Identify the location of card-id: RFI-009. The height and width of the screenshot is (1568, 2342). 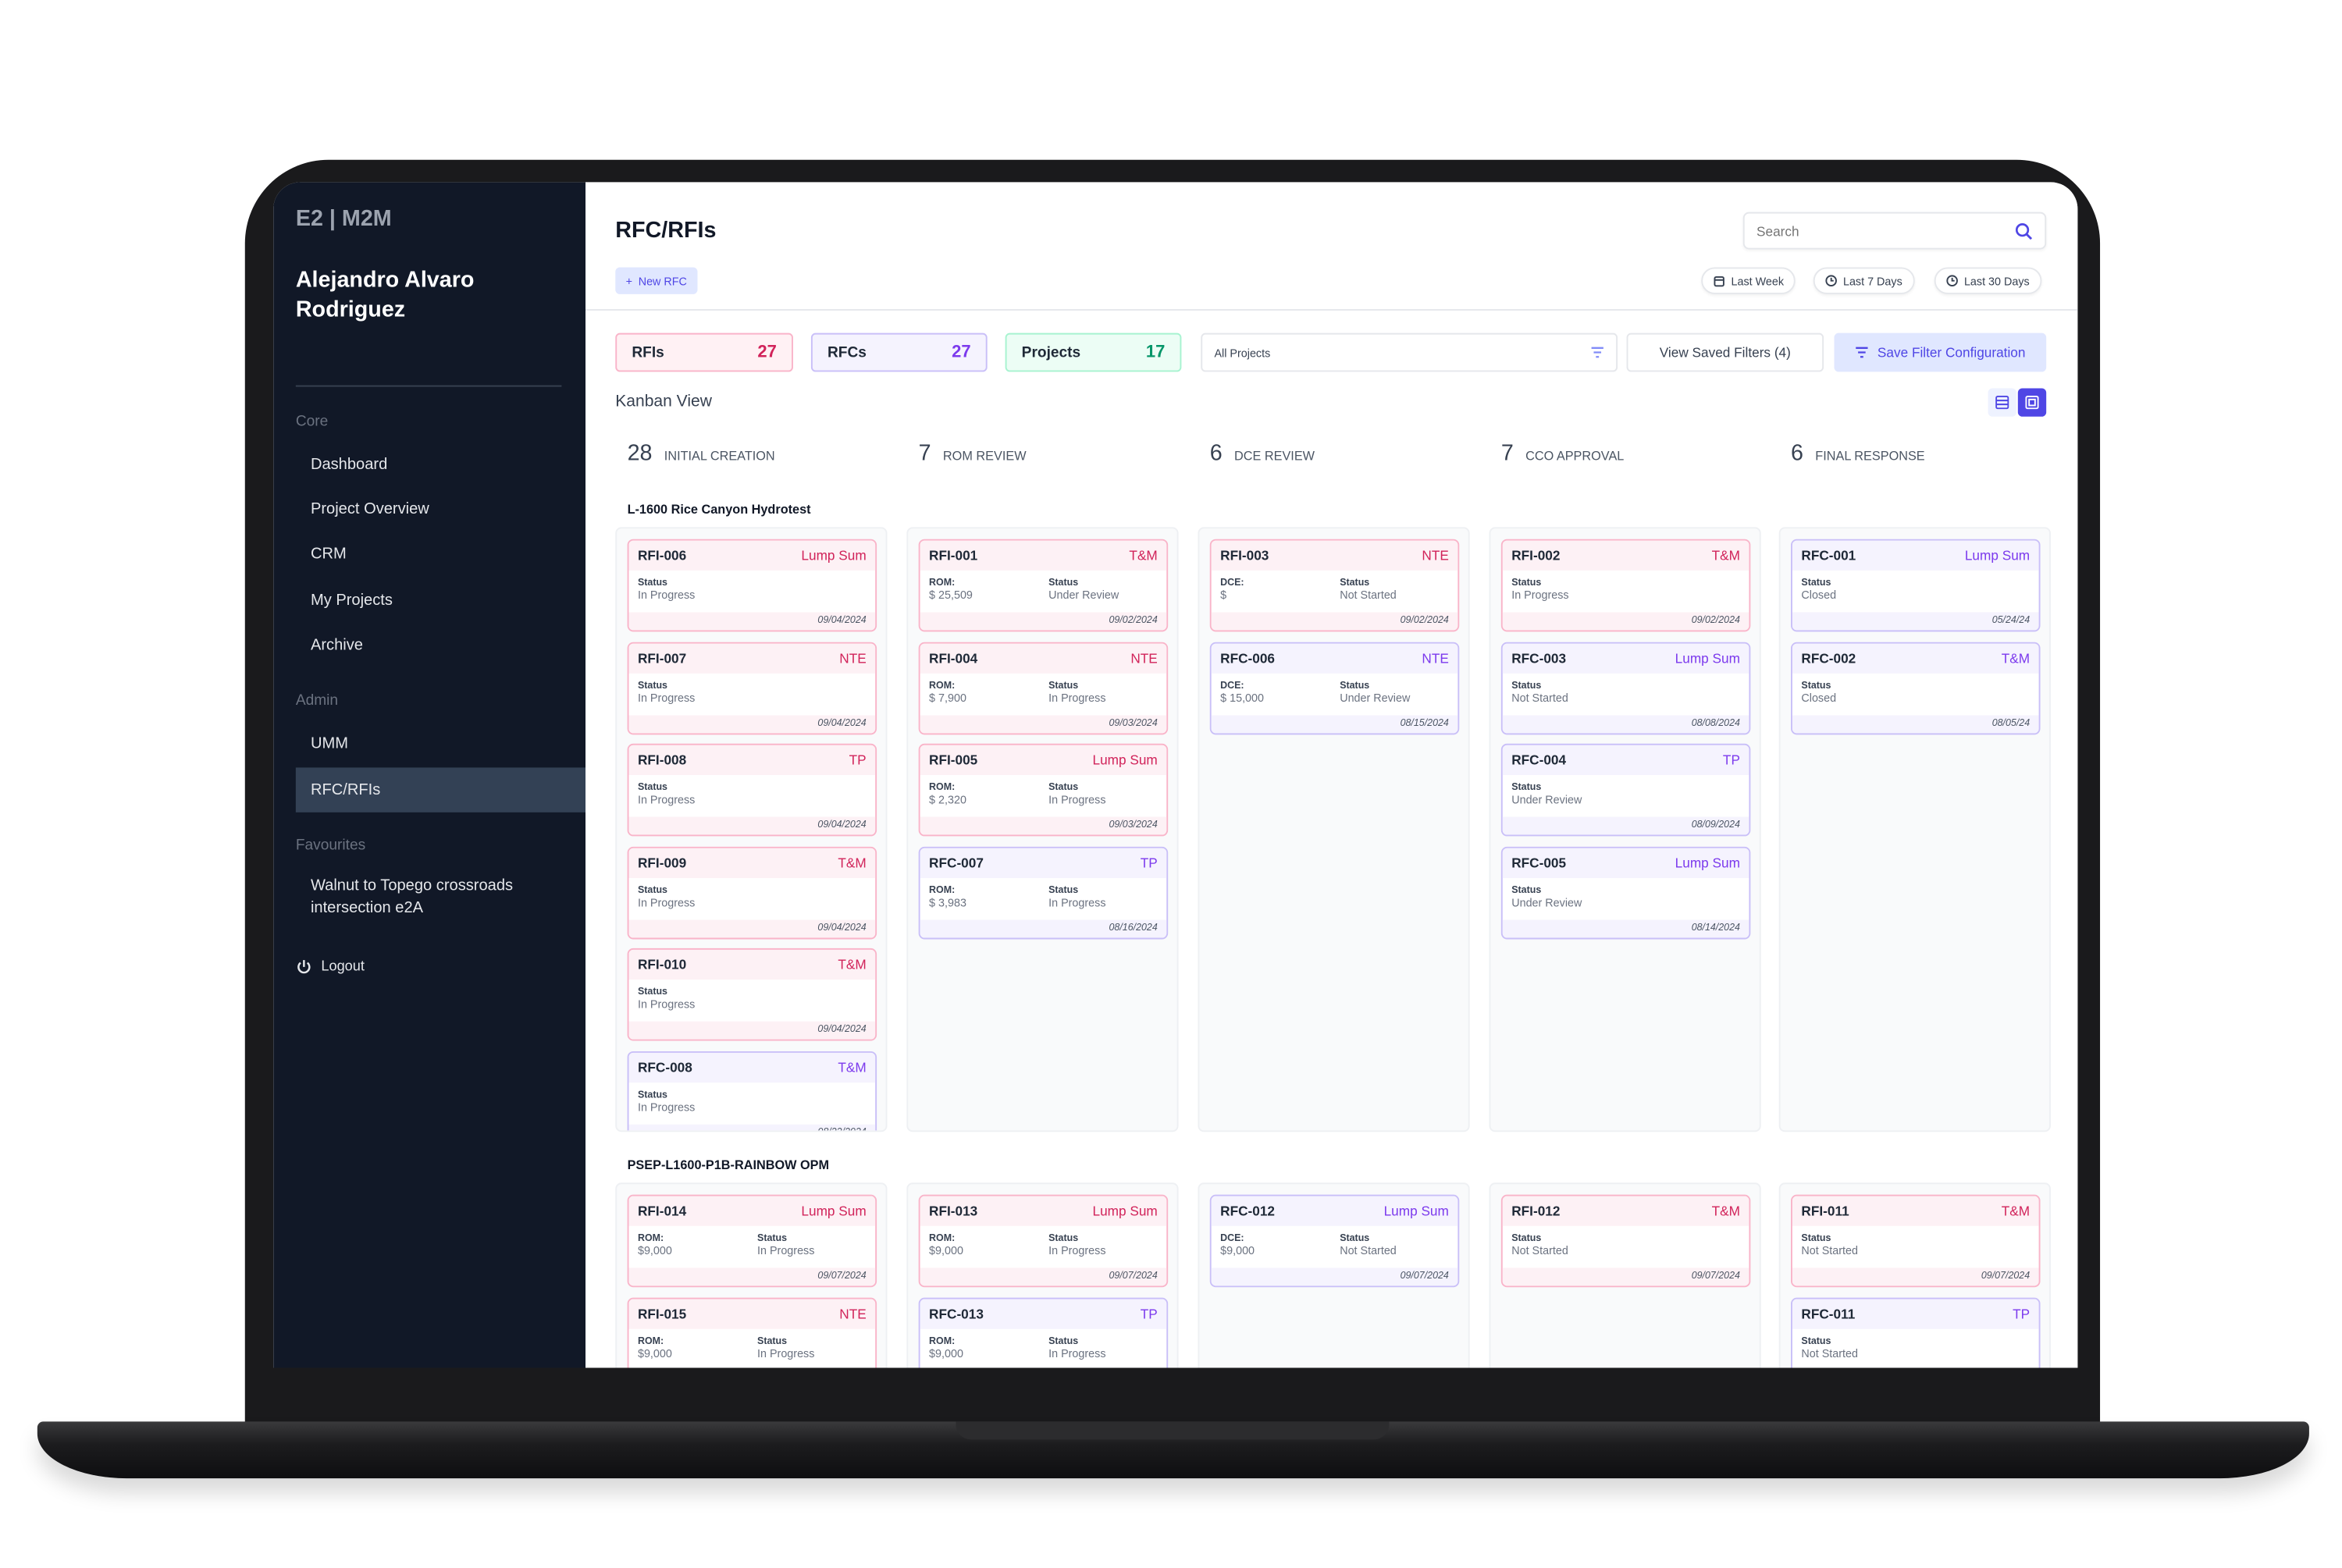
(662, 863).